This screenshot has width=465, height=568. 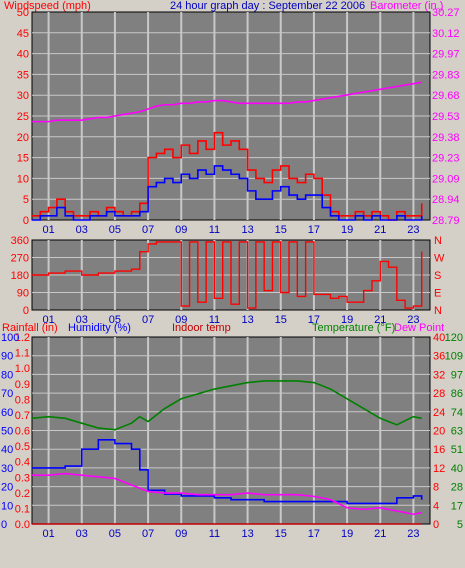 What do you see at coordinates (22, 369) in the screenshot?
I see `rain-tick-label: 1.0` at bounding box center [22, 369].